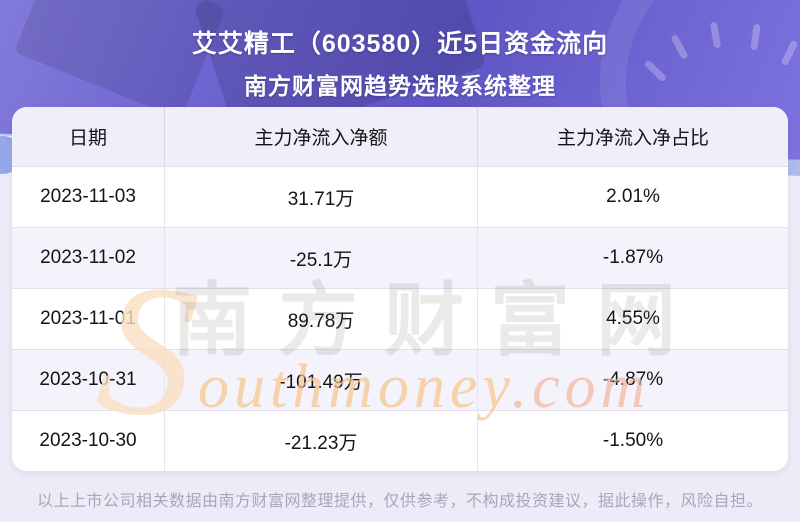 Image resolution: width=800 pixels, height=522 pixels. What do you see at coordinates (321, 380) in the screenshot?
I see `cell-net-inflow: -101.49万` at bounding box center [321, 380].